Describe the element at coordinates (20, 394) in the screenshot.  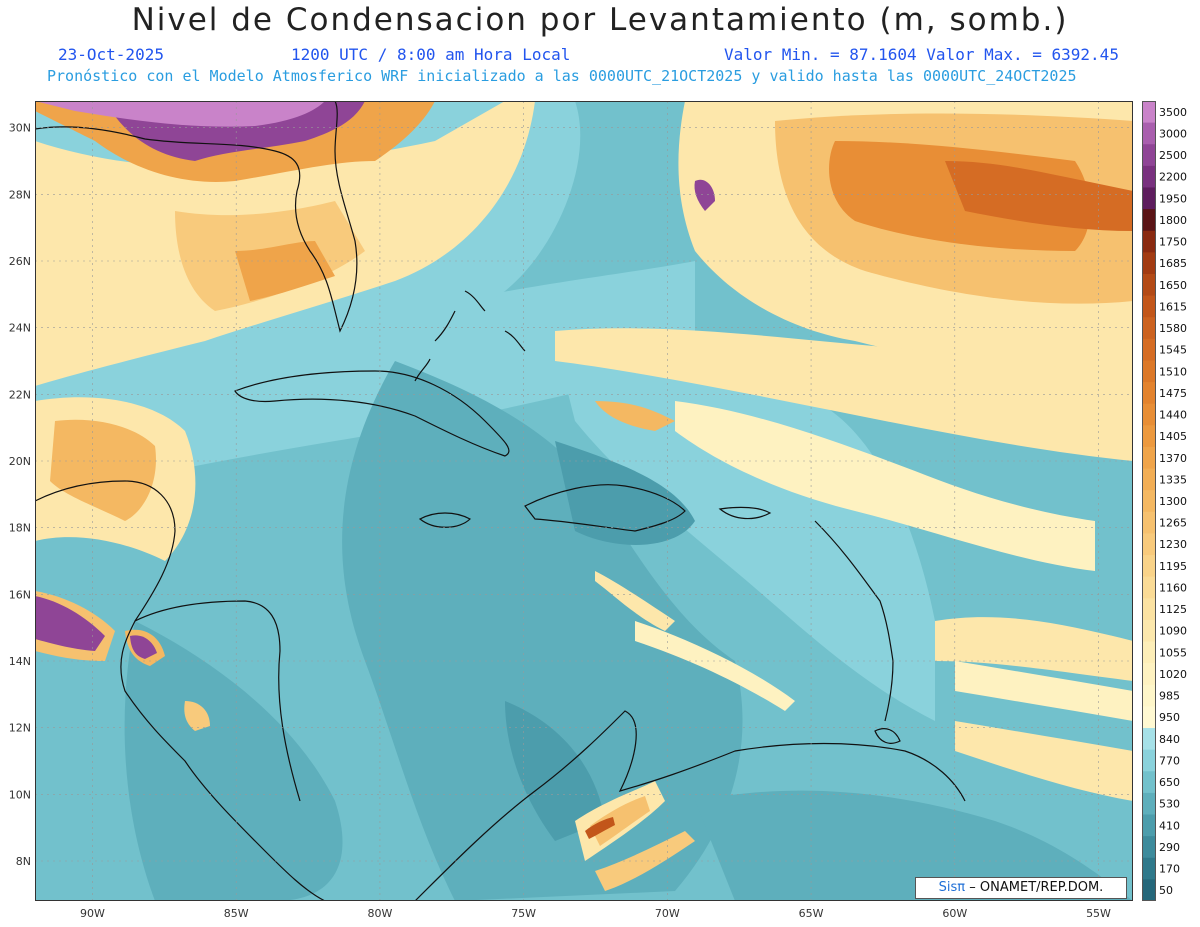
I see `lat-label-22n: 22N` at that location.